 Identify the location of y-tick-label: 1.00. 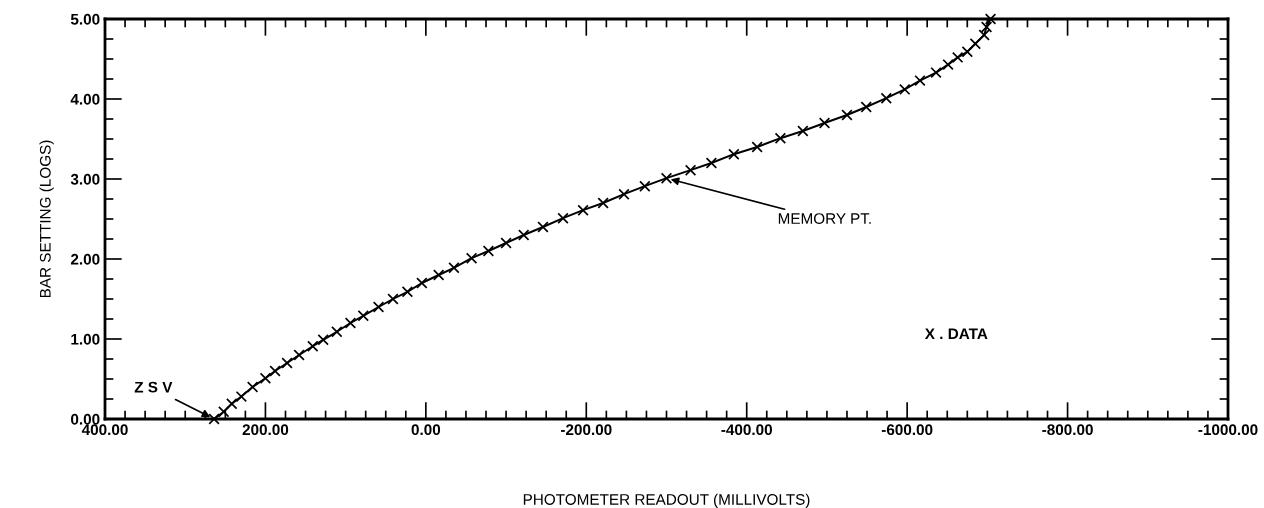
(85, 339).